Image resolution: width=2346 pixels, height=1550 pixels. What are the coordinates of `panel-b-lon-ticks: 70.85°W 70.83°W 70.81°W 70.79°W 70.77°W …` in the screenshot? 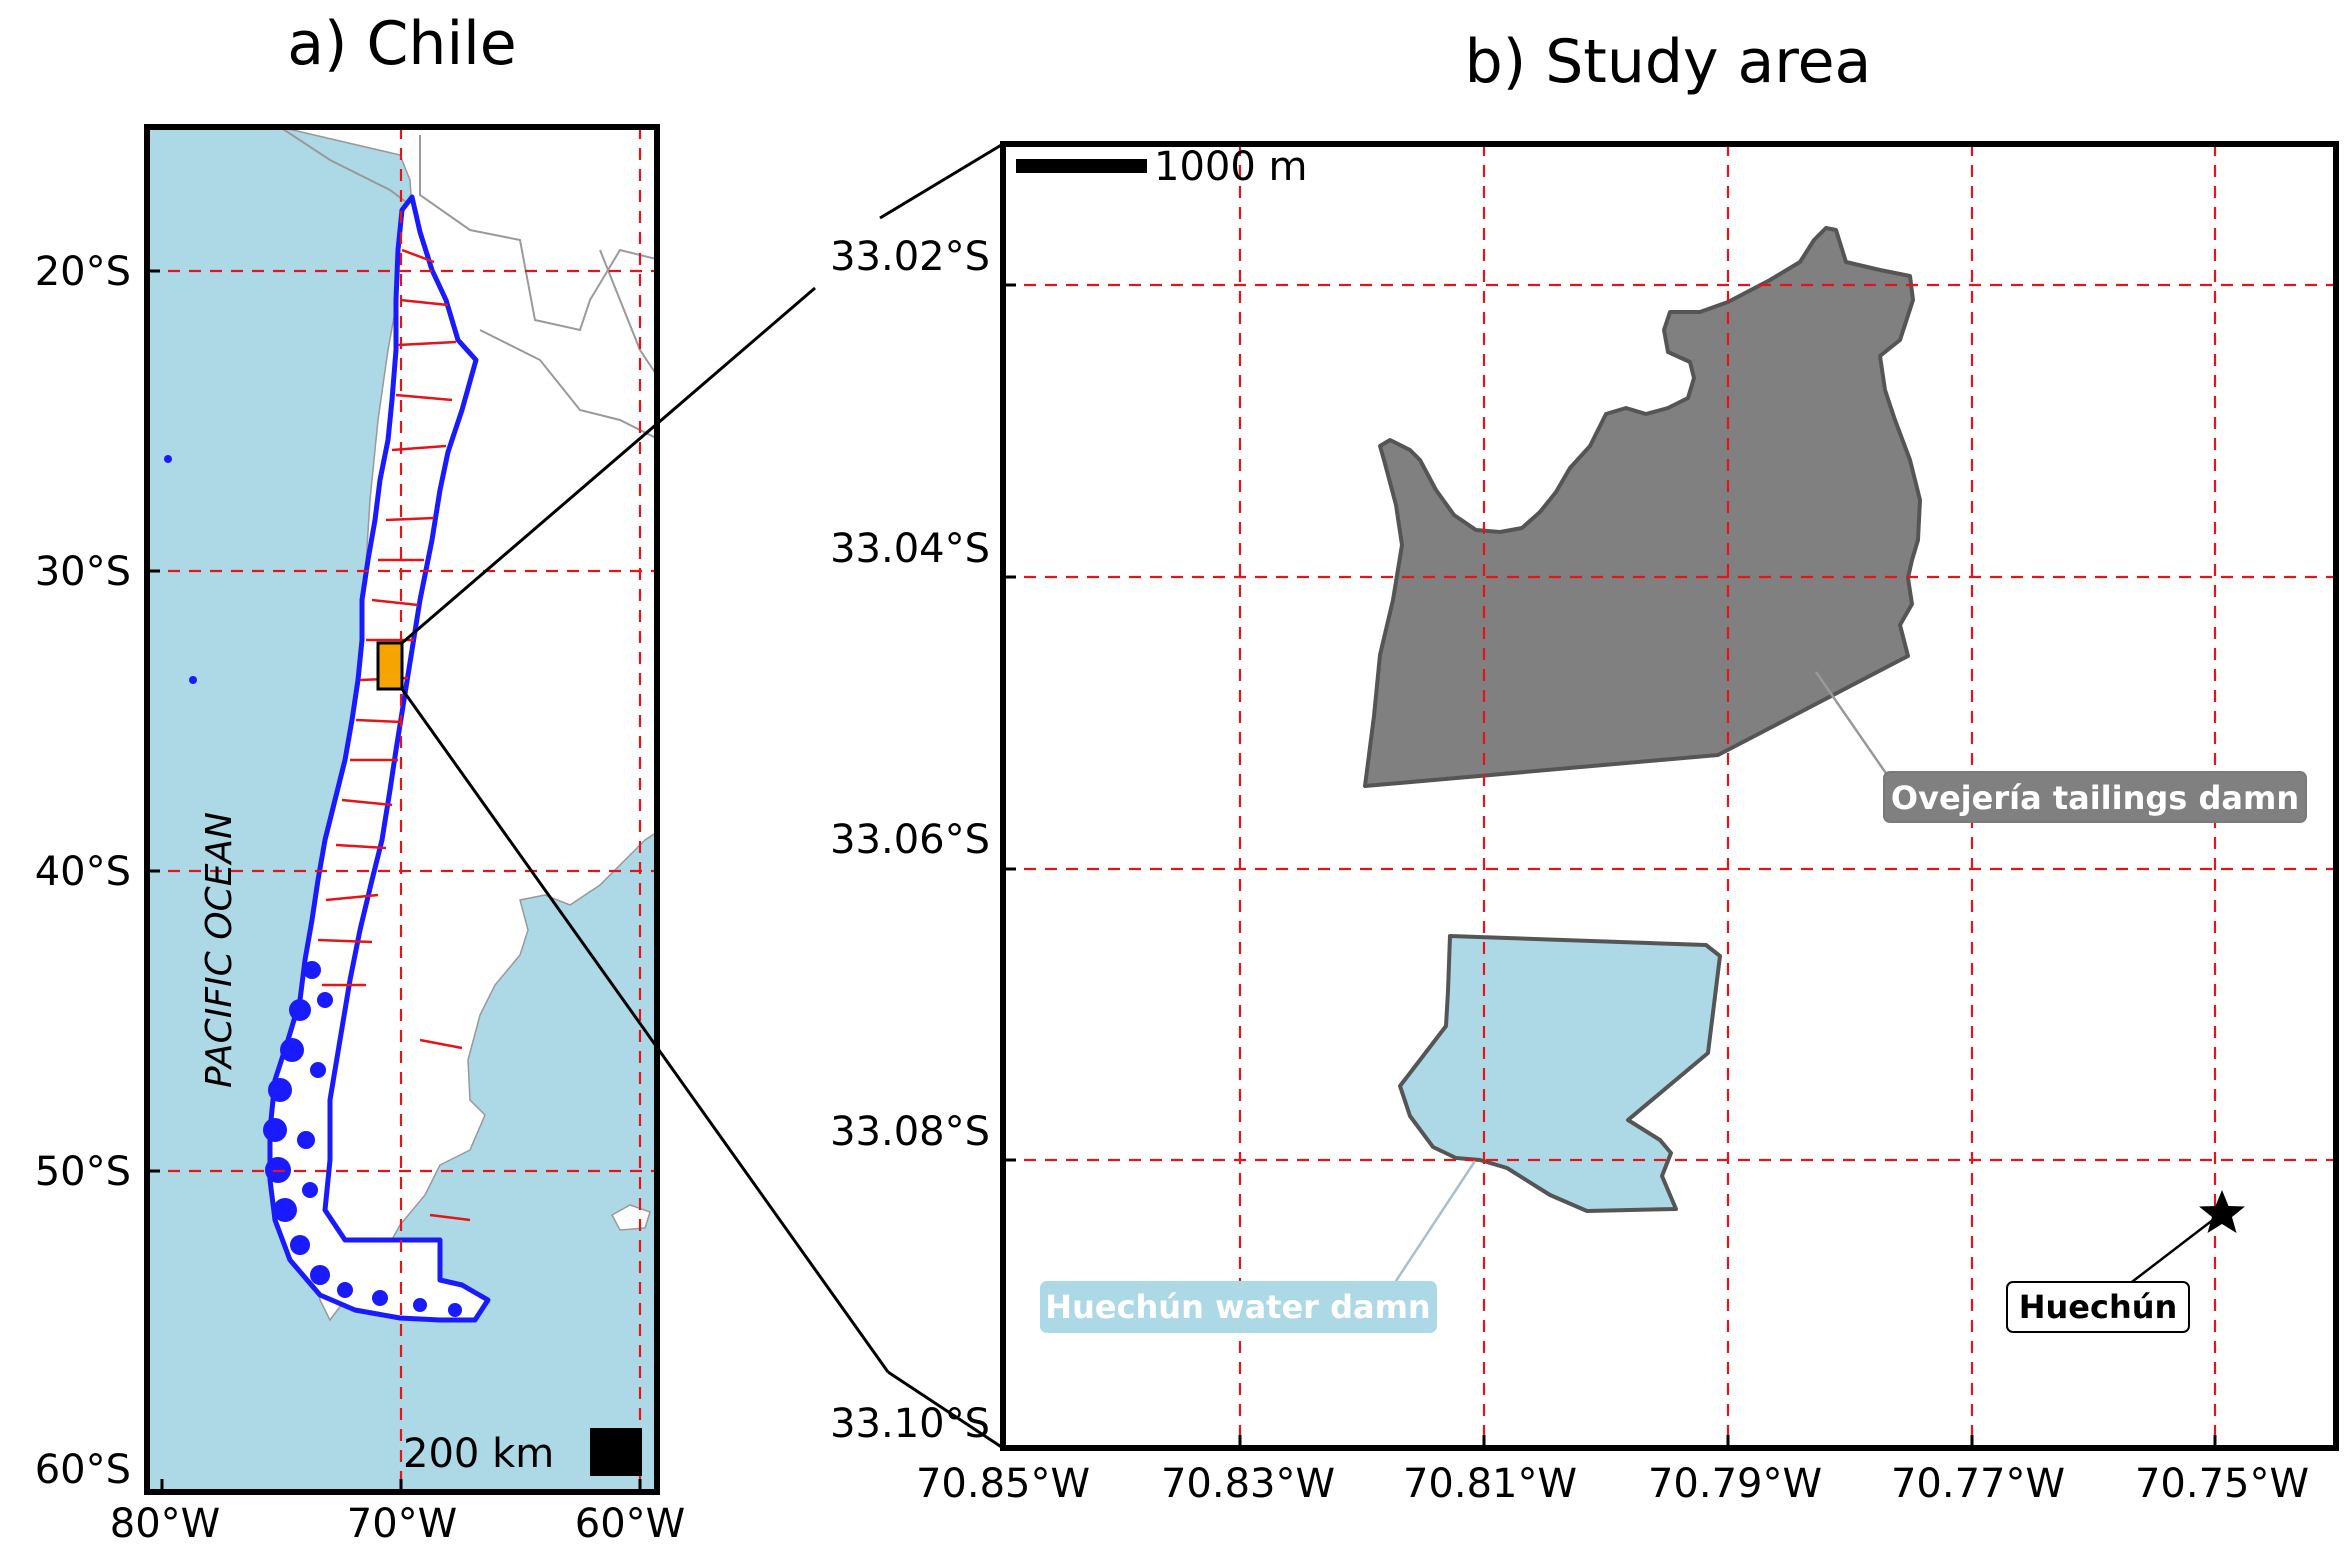 It's located at (1612, 1484).